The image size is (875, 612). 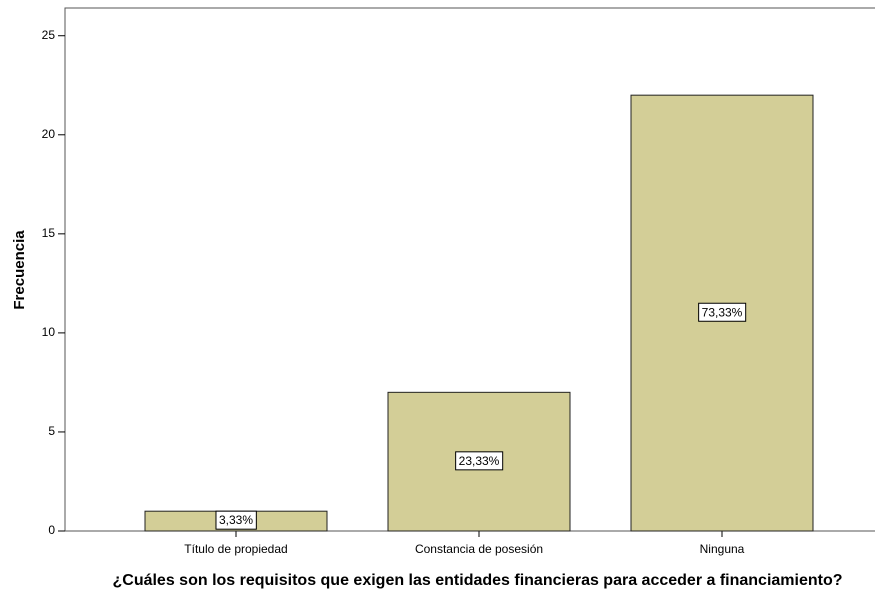 What do you see at coordinates (49, 233) in the screenshot?
I see `y-tick-label: 15` at bounding box center [49, 233].